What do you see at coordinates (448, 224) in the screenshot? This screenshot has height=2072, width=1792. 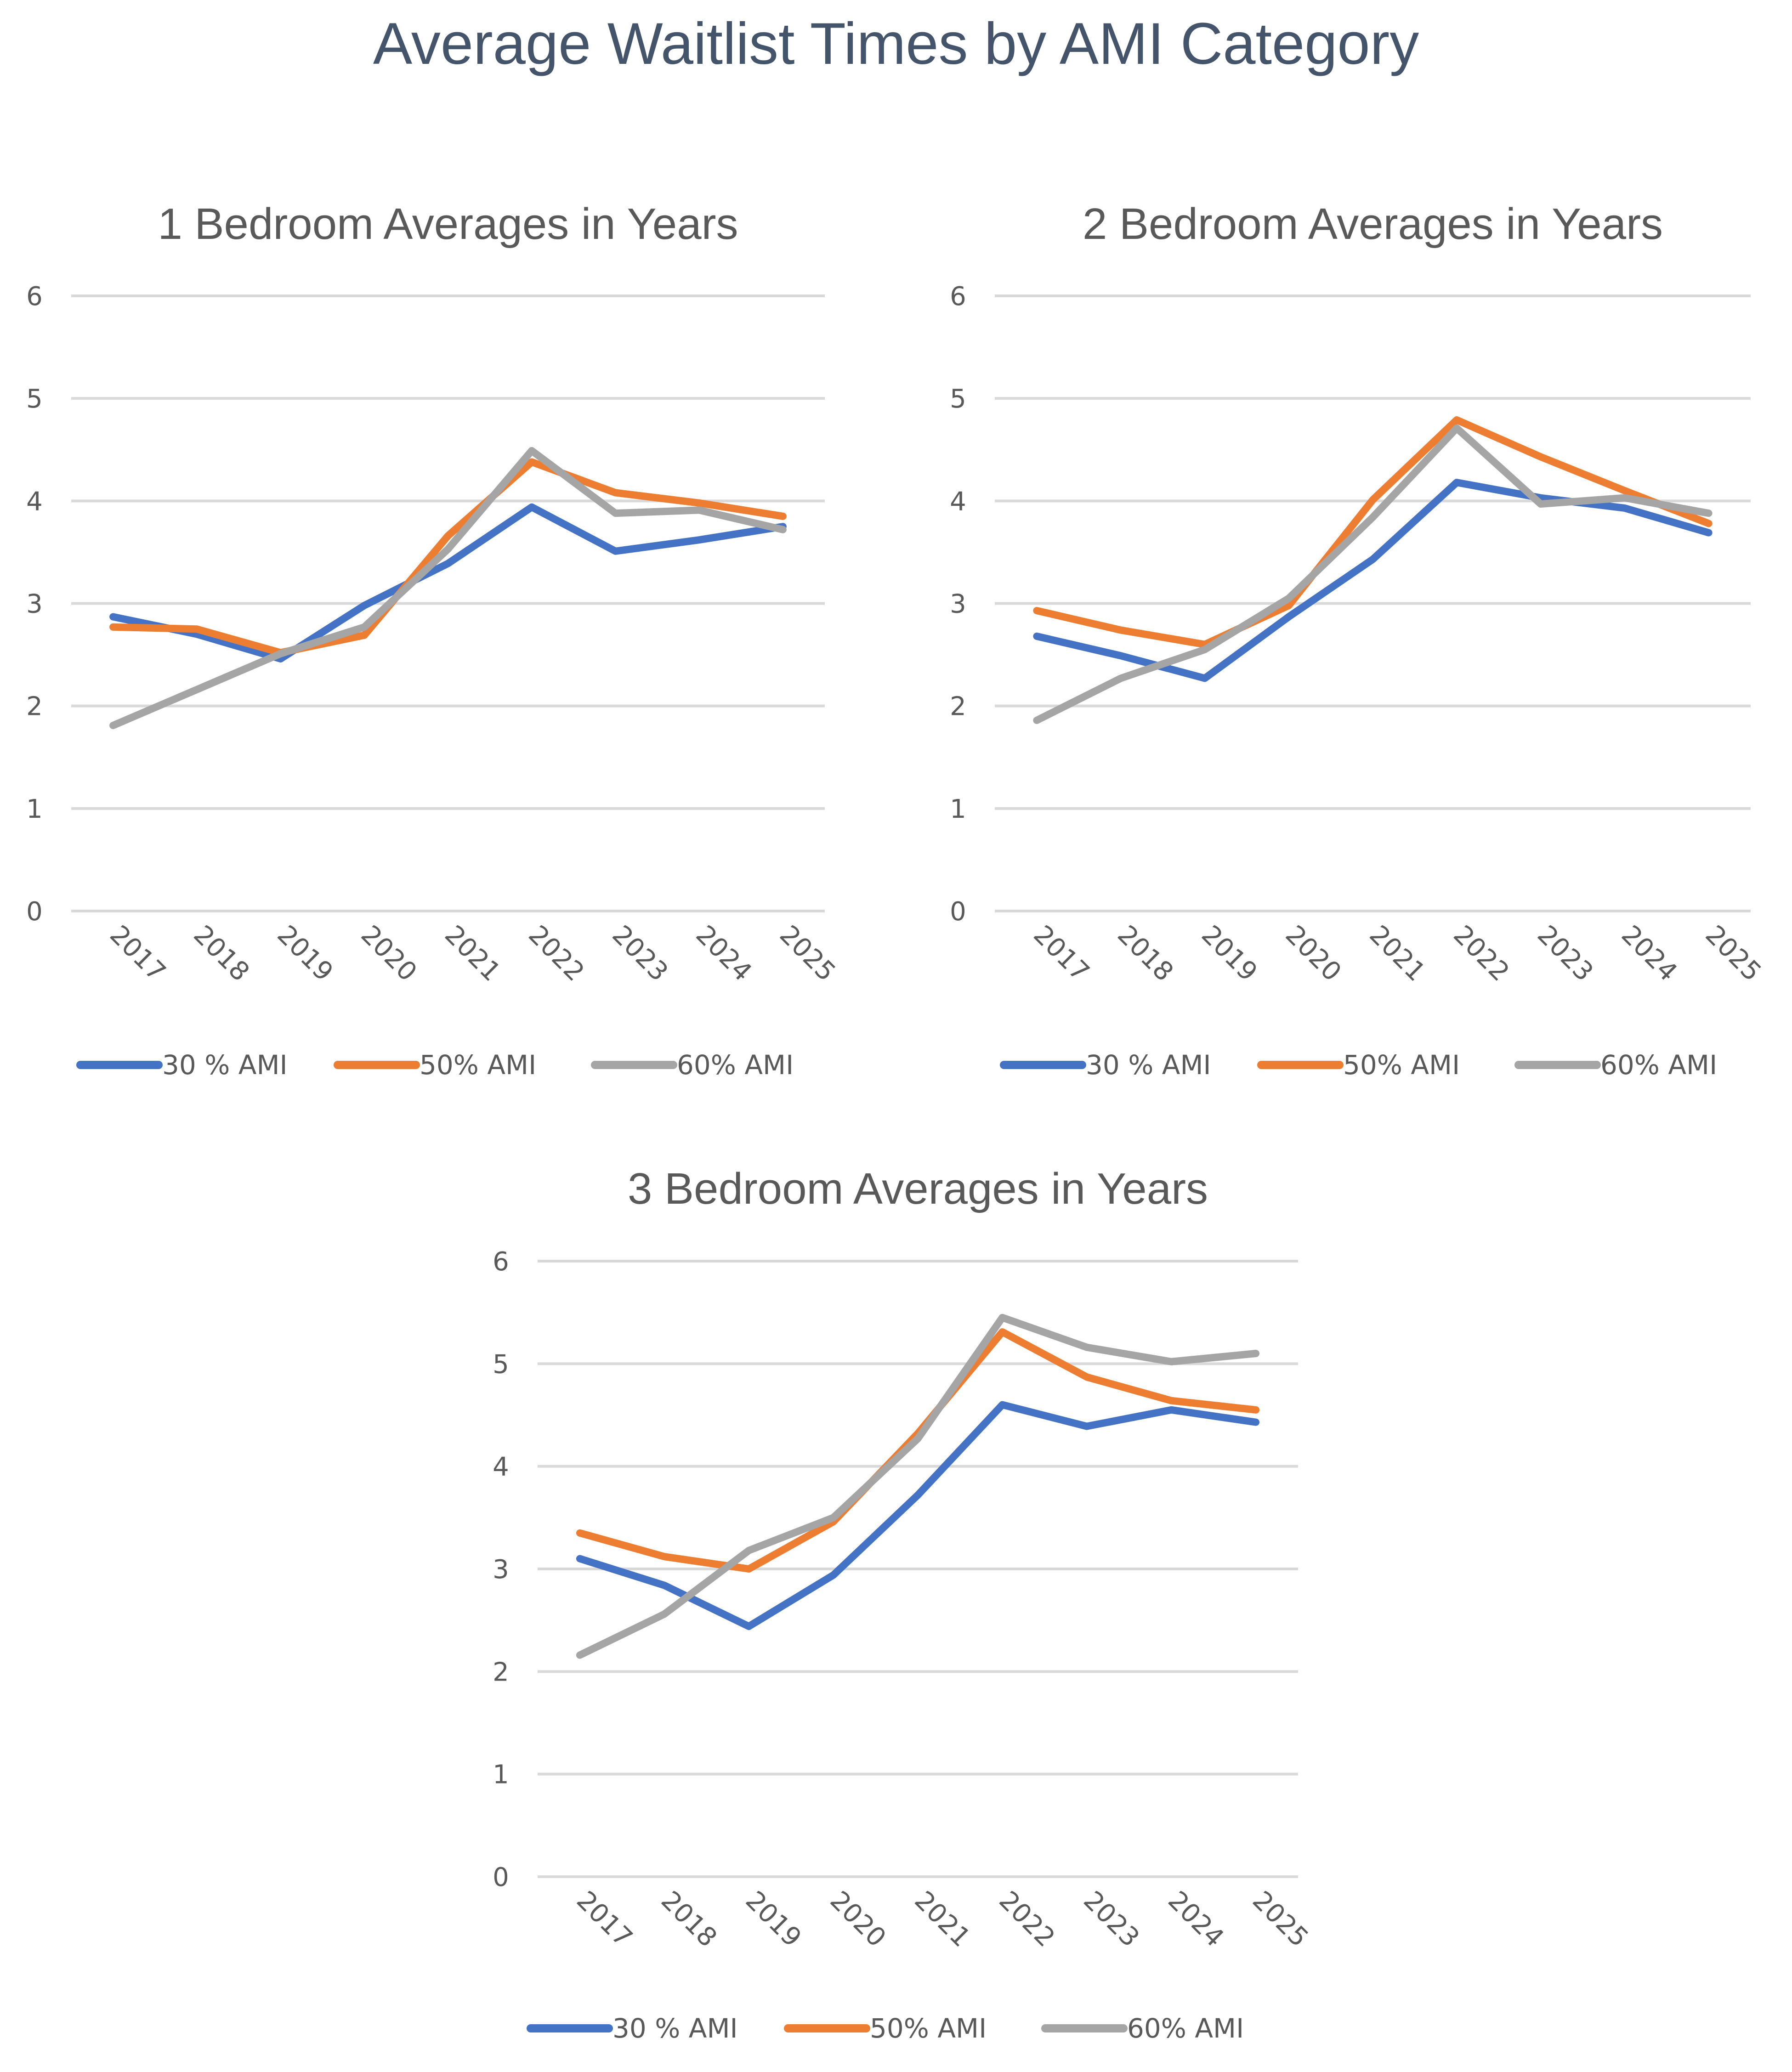 I see `chart-title: 1 Bedroom Averages in Years` at bounding box center [448, 224].